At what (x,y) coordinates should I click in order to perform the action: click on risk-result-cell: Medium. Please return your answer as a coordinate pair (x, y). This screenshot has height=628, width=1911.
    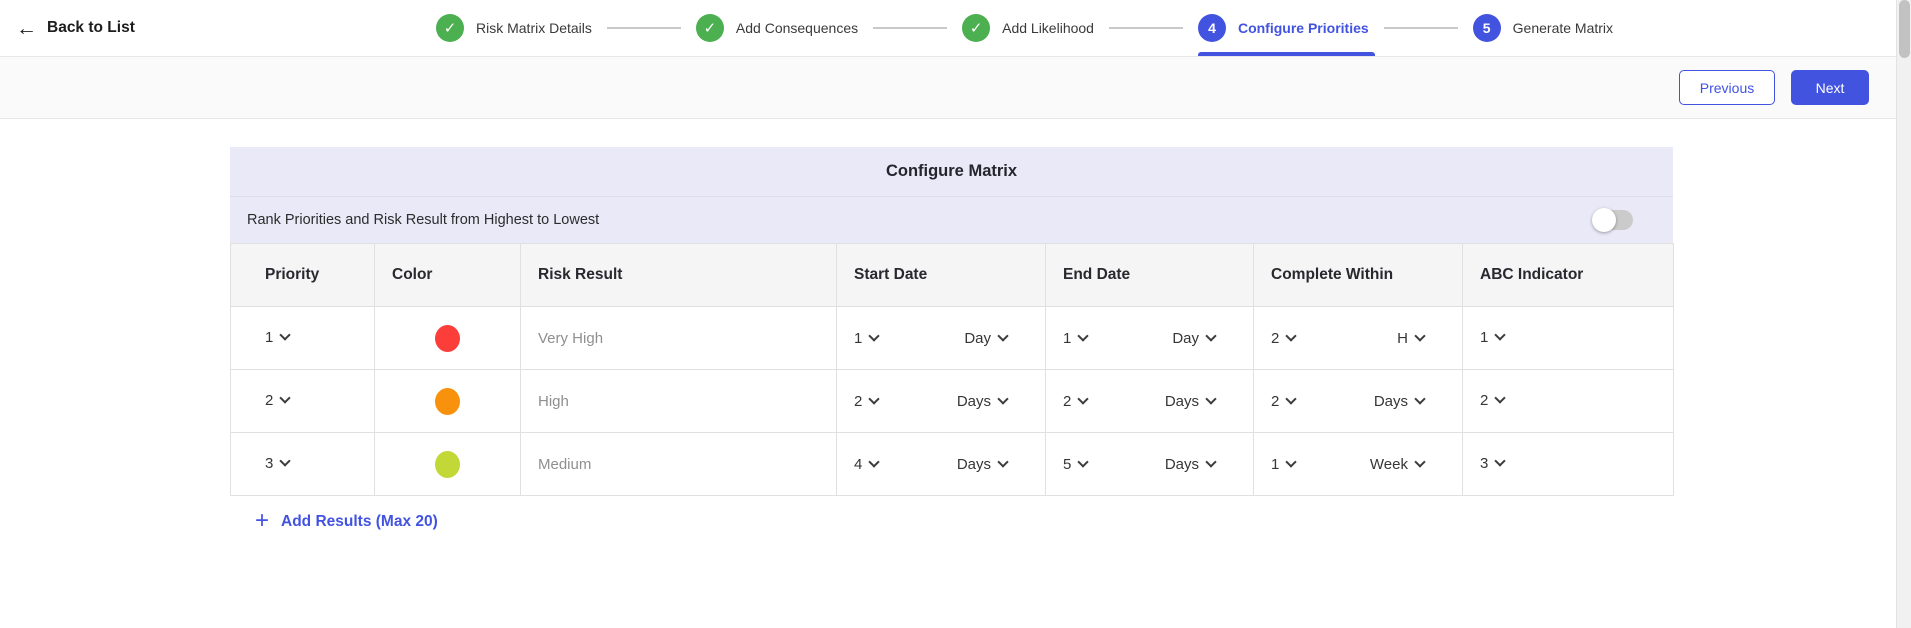
    Looking at the image, I should click on (678, 464).